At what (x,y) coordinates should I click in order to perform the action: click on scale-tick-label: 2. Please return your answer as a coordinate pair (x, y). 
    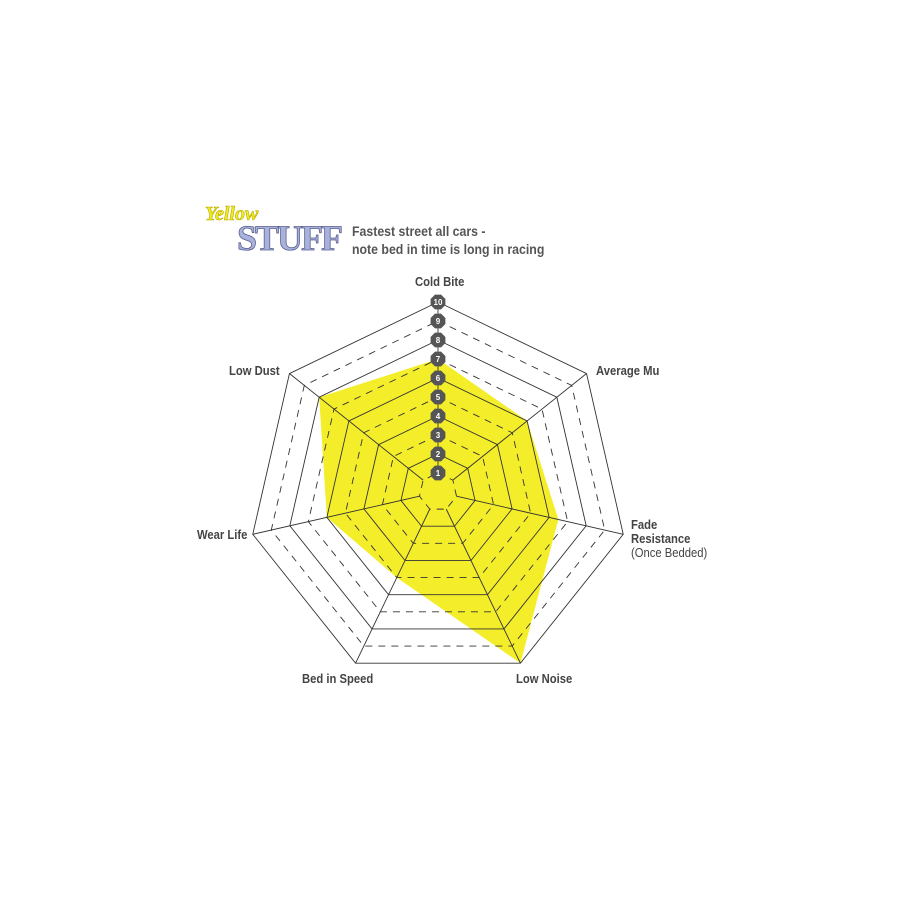
    Looking at the image, I should click on (438, 454).